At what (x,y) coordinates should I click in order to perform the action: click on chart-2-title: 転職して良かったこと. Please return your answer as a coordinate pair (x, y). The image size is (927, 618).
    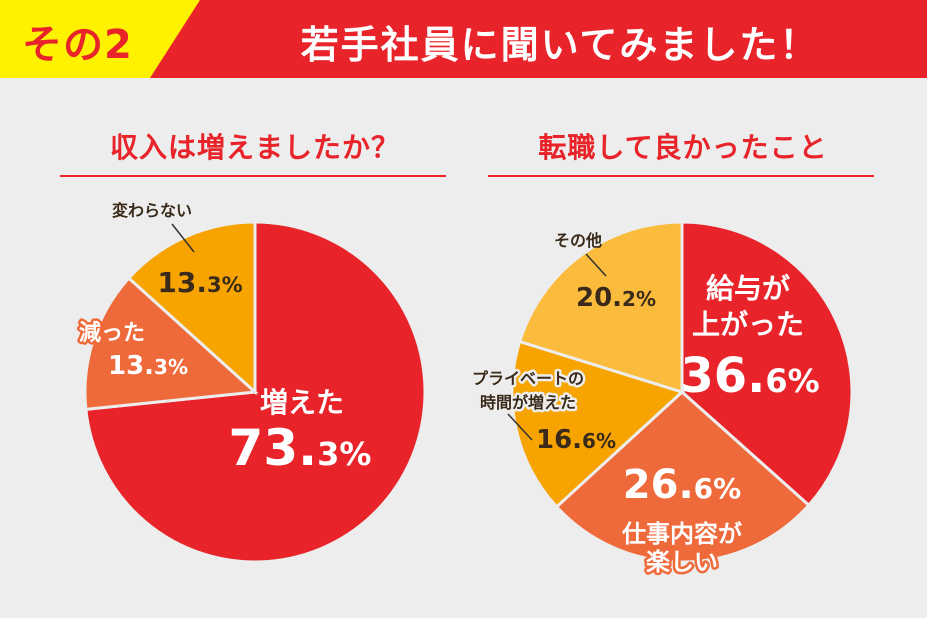
    Looking at the image, I should click on (683, 147).